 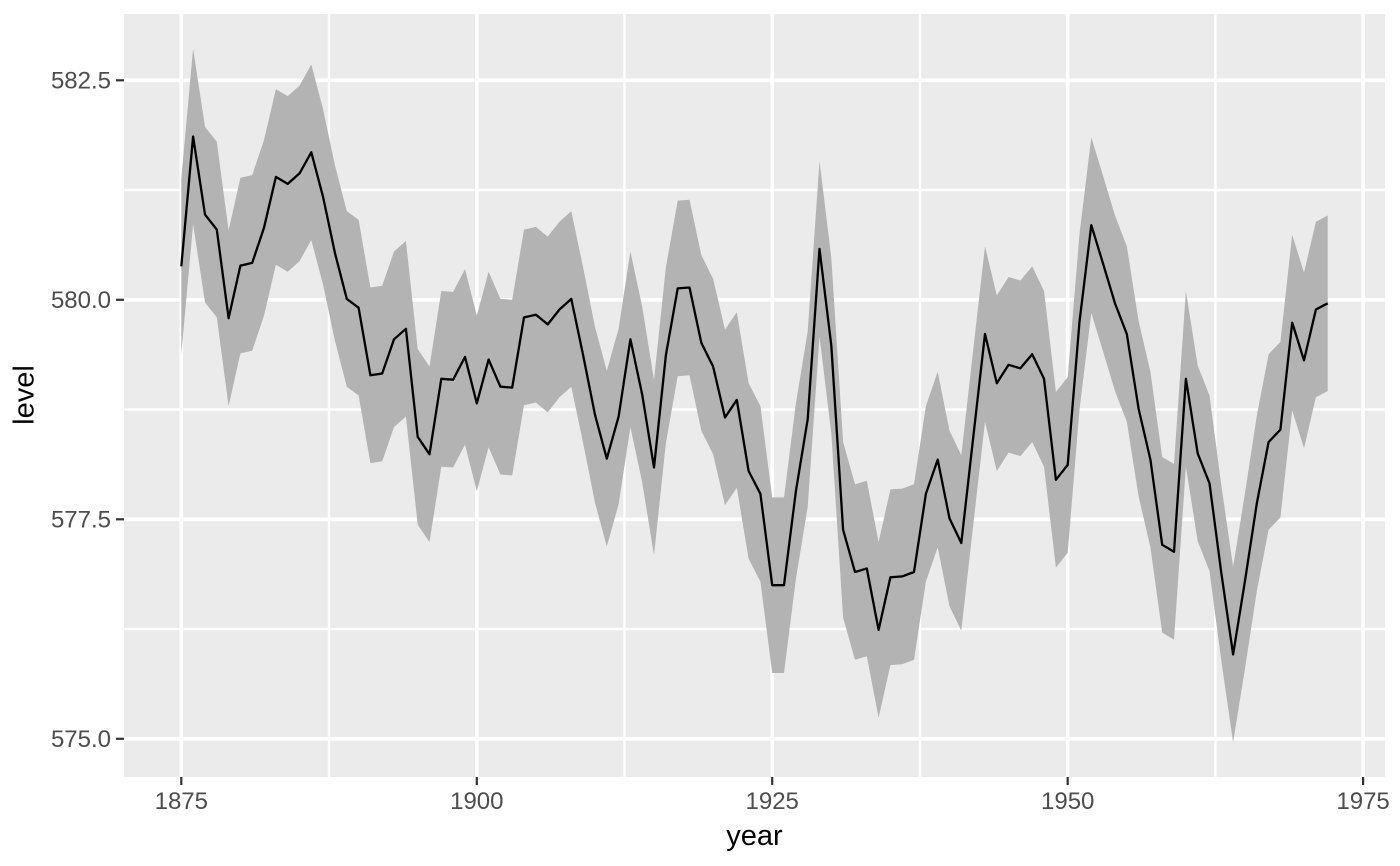 I want to click on x-tick-label: 1900, so click(x=476, y=801).